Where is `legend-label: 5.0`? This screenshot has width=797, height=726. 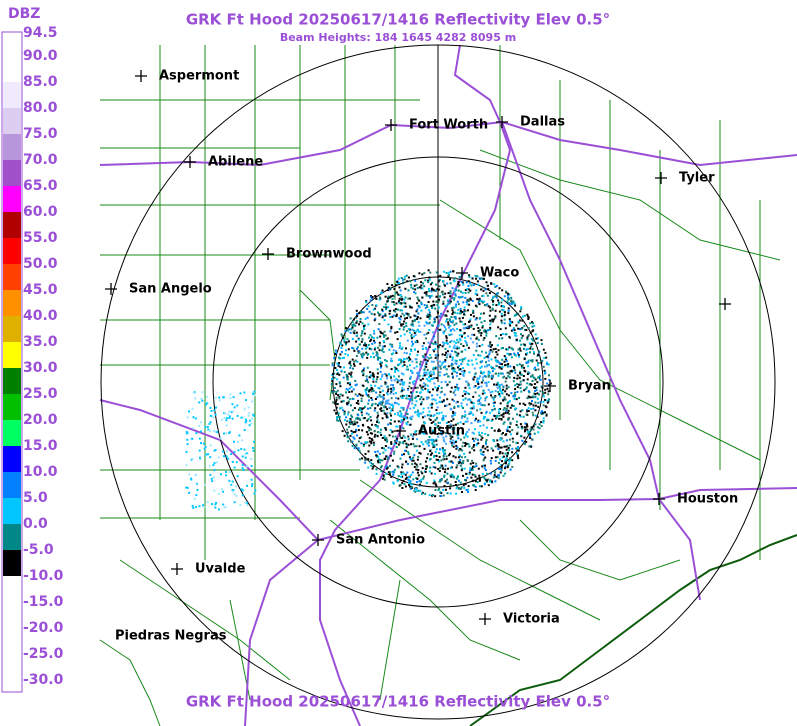
legend-label: 5.0 is located at coordinates (35, 498).